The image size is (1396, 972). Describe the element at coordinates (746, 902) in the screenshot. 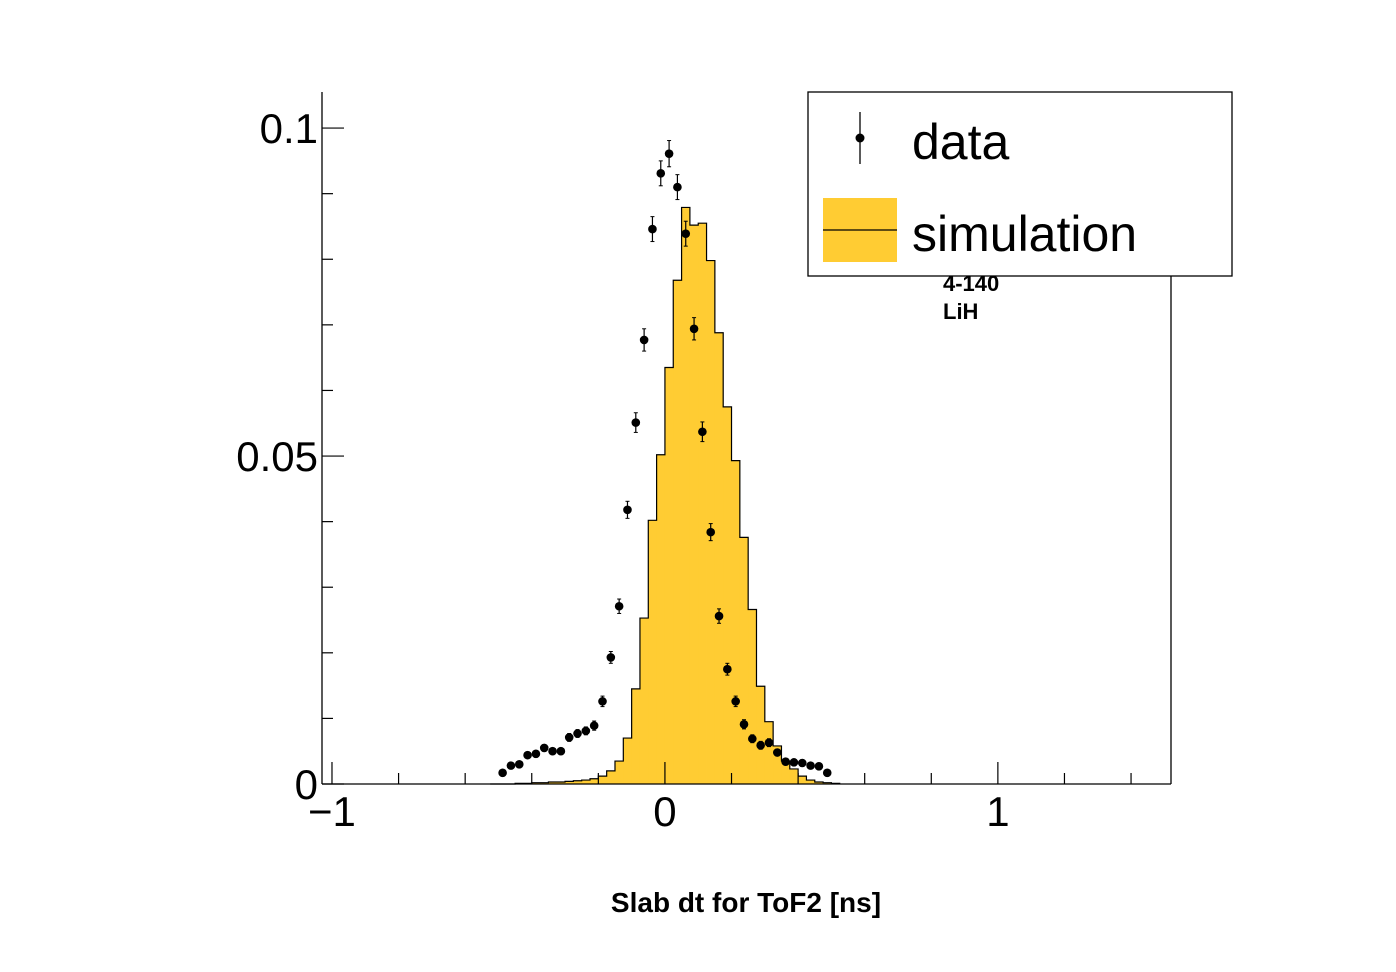

I see `x-axis-title: Slab dt for ToF2 [ns]` at that location.